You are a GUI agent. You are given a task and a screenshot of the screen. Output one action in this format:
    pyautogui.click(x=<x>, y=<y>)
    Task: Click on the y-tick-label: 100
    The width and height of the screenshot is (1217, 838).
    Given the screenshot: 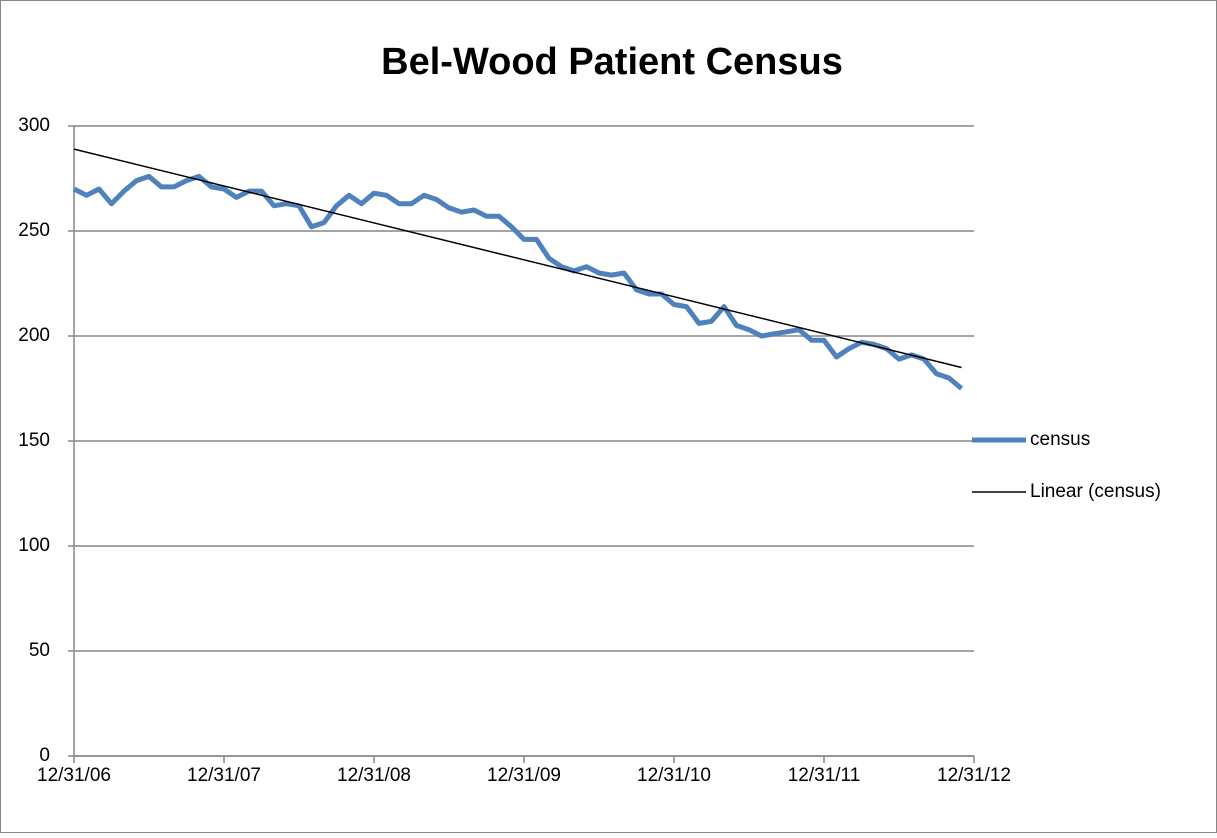 What is the action you would take?
    pyautogui.click(x=34, y=545)
    